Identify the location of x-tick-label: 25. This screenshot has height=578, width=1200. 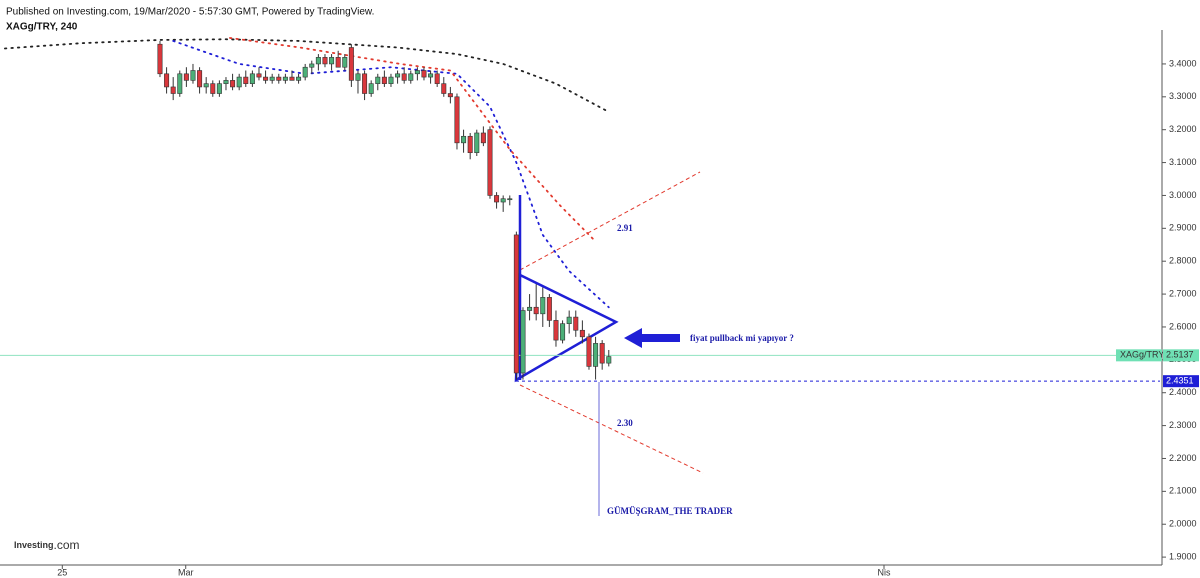
(62, 572).